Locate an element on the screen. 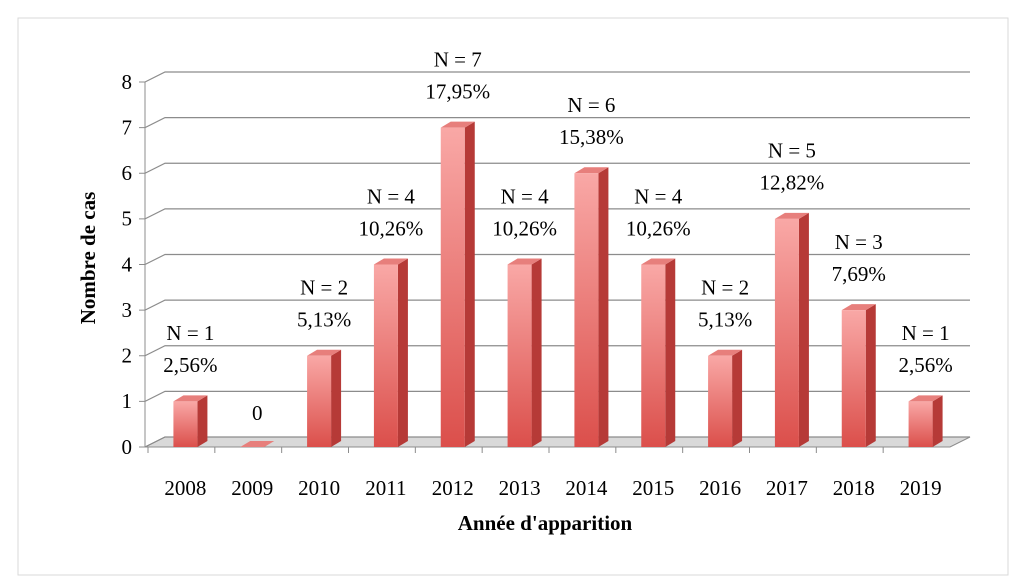 The image size is (1009, 581). x-tick-label: 2013 is located at coordinates (520, 488).